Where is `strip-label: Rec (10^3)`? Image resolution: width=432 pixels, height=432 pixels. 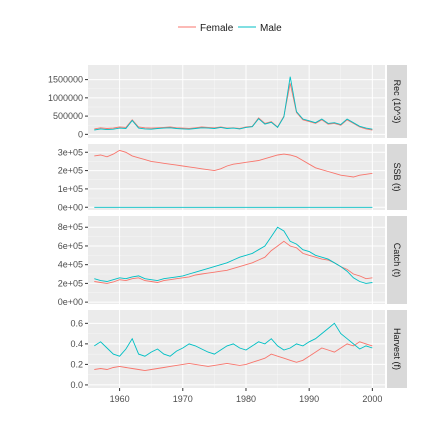 strip-label: Rec (10^3) is located at coordinates (397, 102).